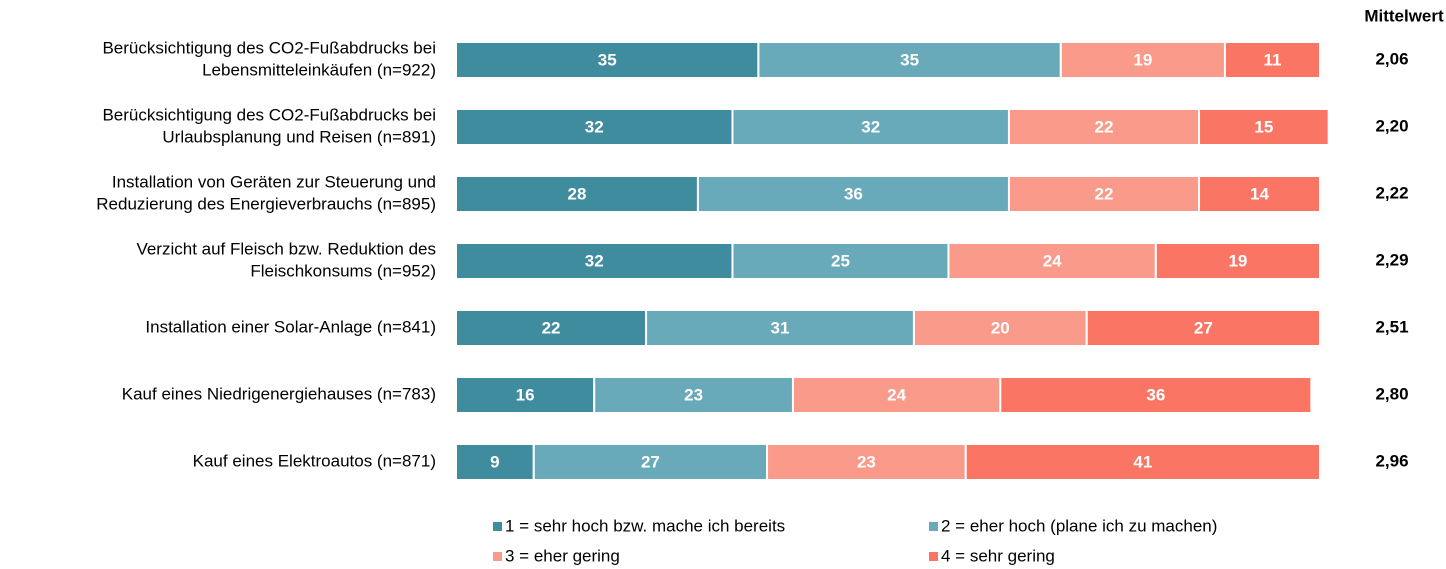 This screenshot has height=569, width=1446. I want to click on value-label: 16, so click(525, 394).